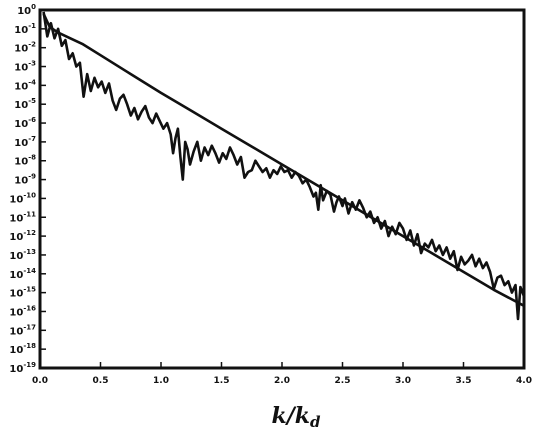 The height and width of the screenshot is (436, 535). What do you see at coordinates (22, 330) in the screenshot?
I see `y-tick-label: 10⁻¹⁷` at bounding box center [22, 330].